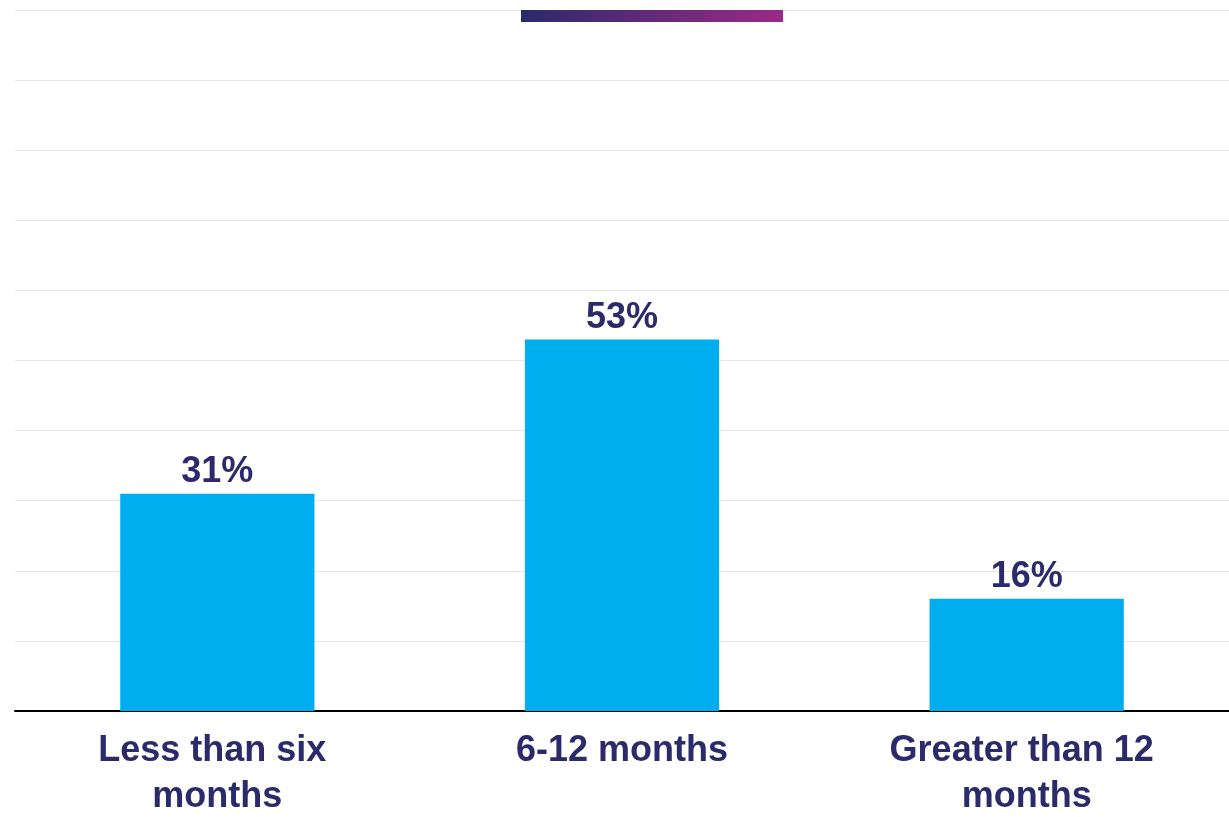 This screenshot has height=817, width=1229. Describe the element at coordinates (622, 315) in the screenshot. I see `data-label: 53%` at that location.